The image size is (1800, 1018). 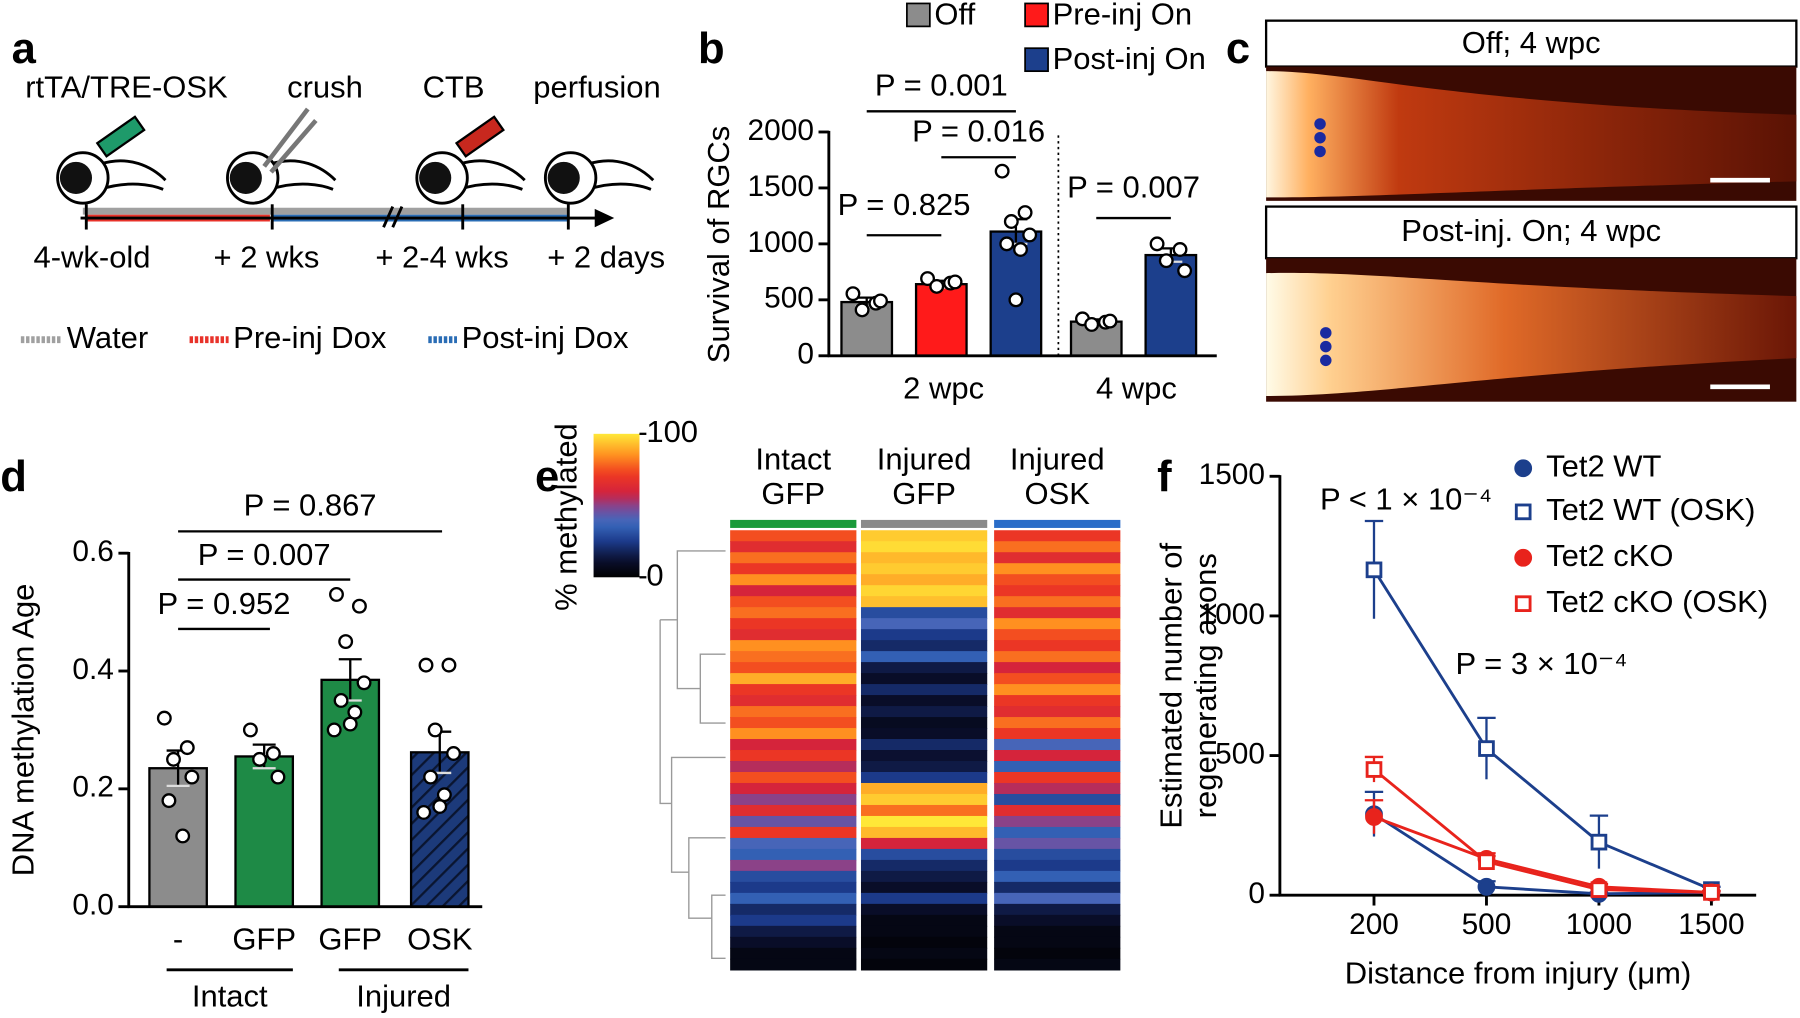 I want to click on y-axis-label: regenerating axons, so click(x=1205, y=685).